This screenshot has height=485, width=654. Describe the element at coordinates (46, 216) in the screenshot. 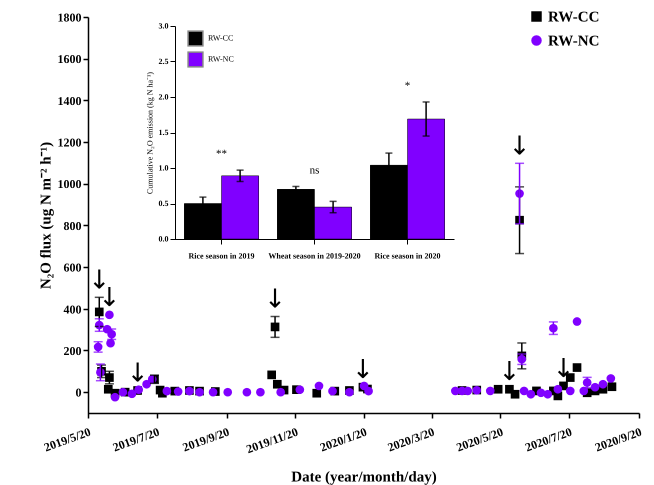

I see `y-axis-title: N₂O flux (ug N m⁻² h⁻¹)` at that location.